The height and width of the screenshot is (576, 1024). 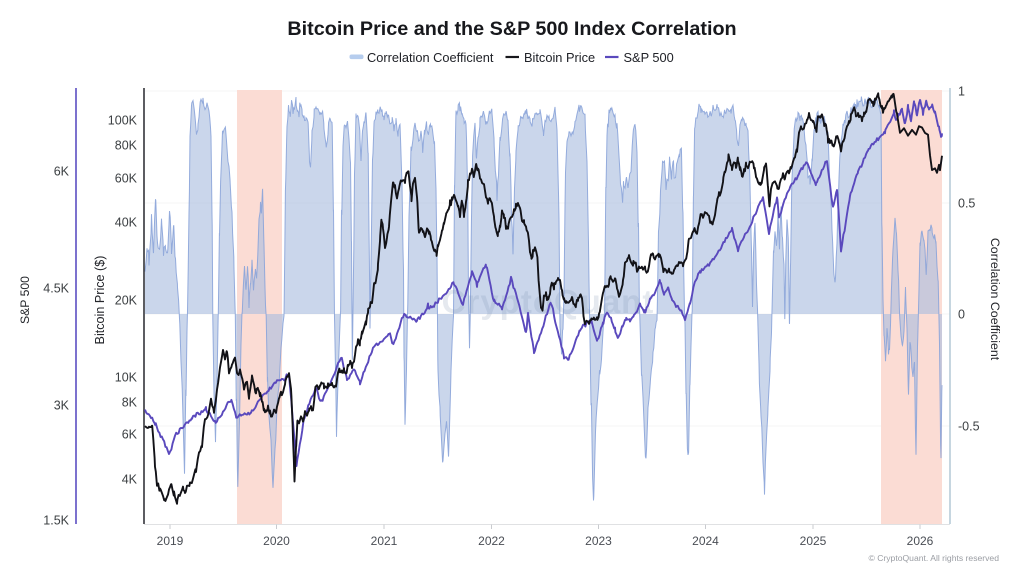 I want to click on svg-text: 1.5K, so click(x=56, y=521).